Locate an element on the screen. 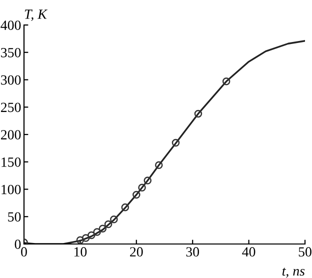 The height and width of the screenshot is (278, 312). y-axis-title: T, K is located at coordinates (36, 15).